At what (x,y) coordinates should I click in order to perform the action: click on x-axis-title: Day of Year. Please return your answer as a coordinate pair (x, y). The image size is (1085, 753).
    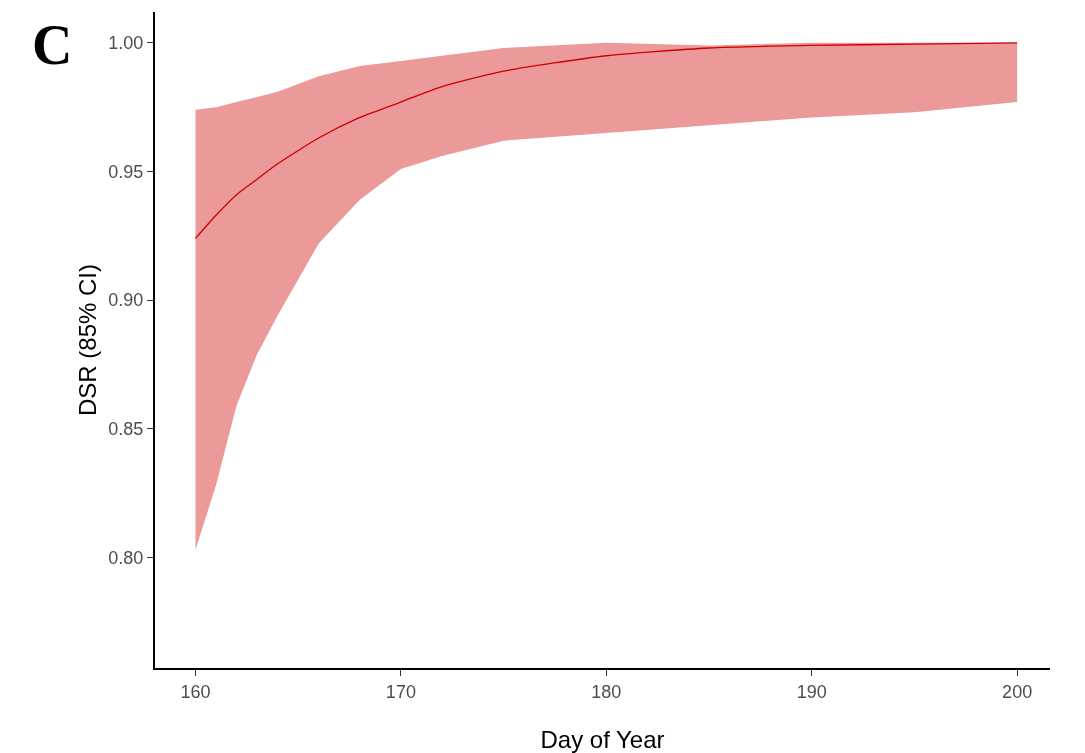
    Looking at the image, I should click on (602, 739).